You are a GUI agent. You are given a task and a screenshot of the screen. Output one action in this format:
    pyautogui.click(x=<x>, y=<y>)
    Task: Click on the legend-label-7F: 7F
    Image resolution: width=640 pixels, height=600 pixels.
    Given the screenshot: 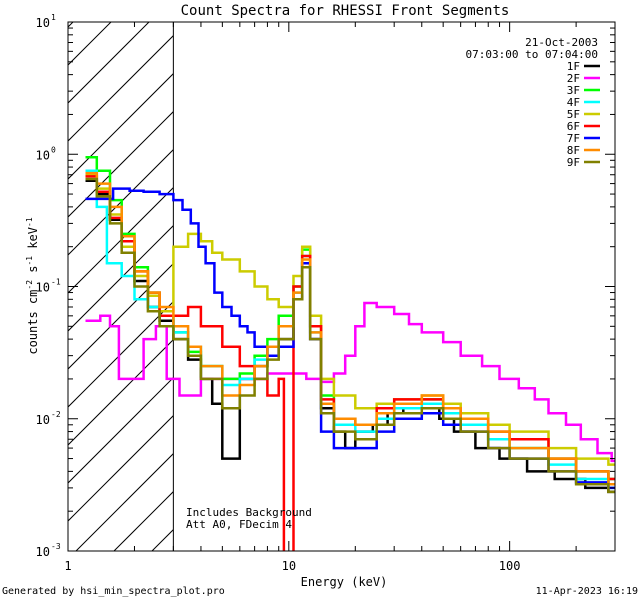 What is the action you would take?
    pyautogui.click(x=573, y=138)
    